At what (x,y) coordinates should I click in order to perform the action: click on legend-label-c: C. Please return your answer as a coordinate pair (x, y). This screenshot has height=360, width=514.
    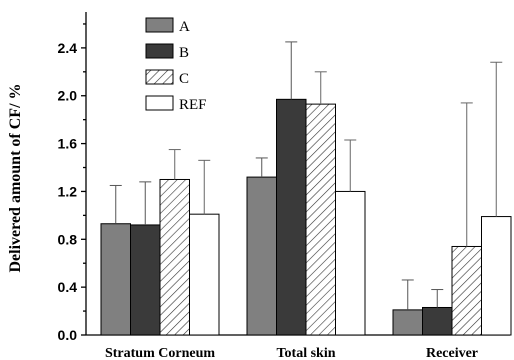
    Looking at the image, I should click on (184, 79).